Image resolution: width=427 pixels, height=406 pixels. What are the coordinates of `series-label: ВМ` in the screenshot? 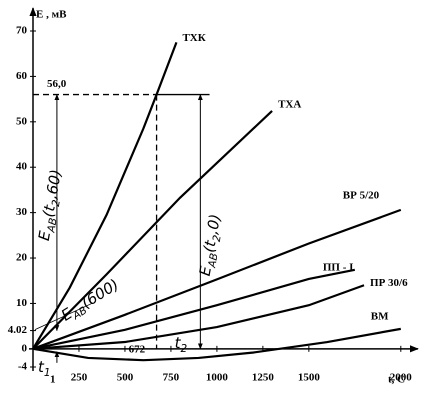 It's located at (380, 316).